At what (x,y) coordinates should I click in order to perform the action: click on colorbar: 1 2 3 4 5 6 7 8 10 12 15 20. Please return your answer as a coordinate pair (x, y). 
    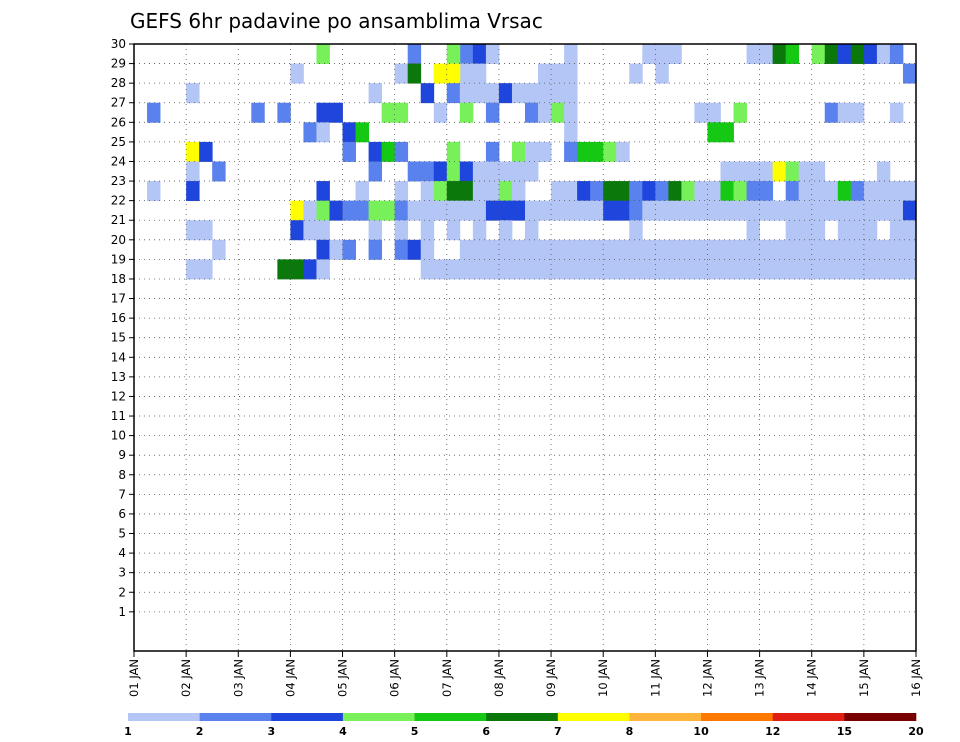
    Looking at the image, I should click on (524, 725).